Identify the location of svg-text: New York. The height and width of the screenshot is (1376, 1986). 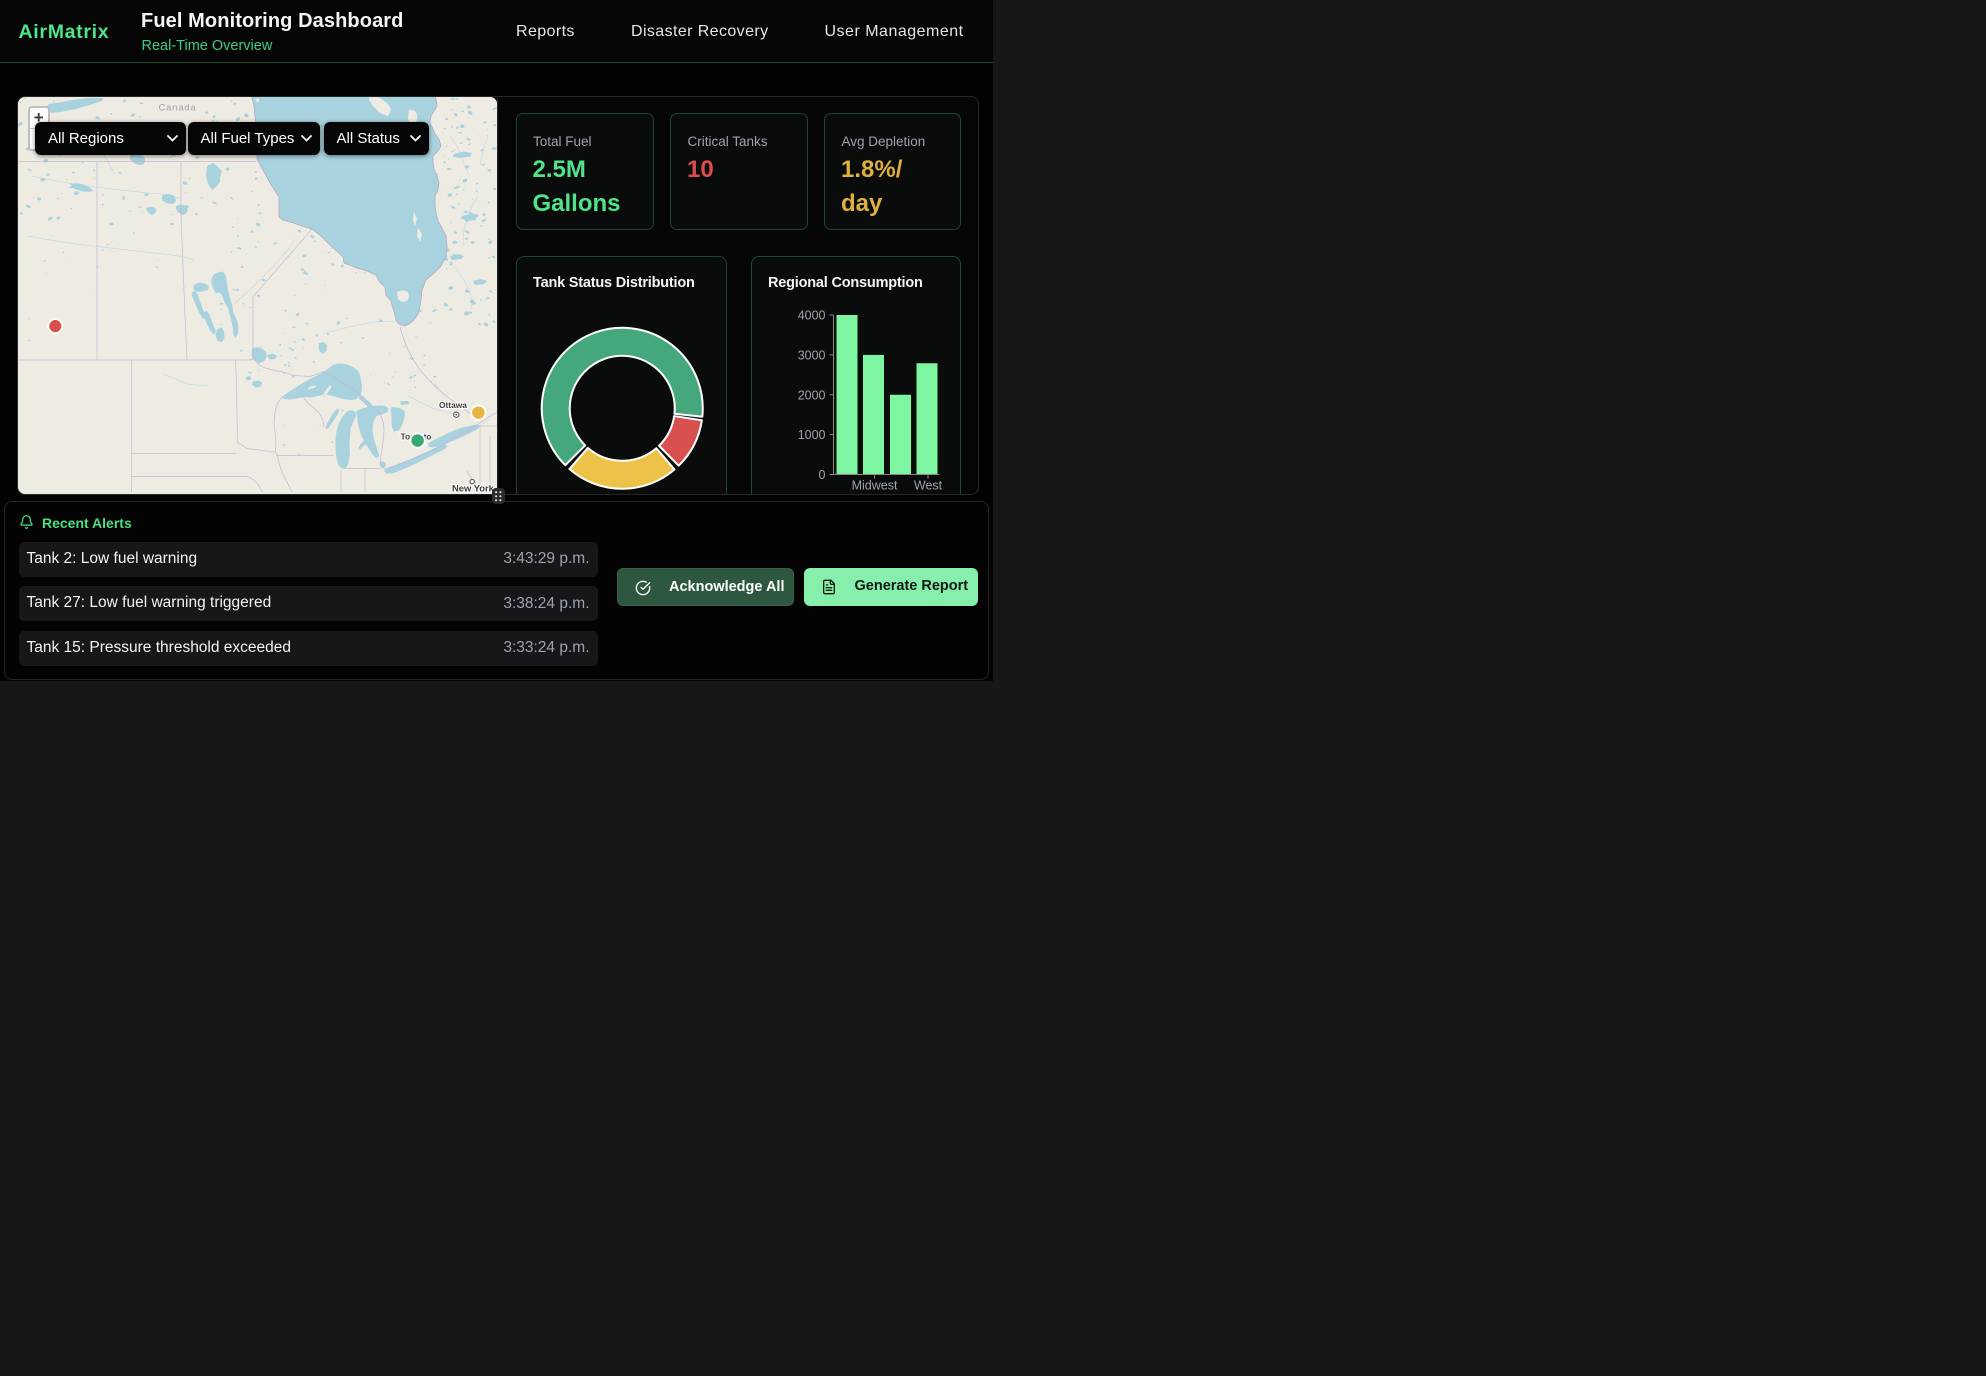
(473, 488).